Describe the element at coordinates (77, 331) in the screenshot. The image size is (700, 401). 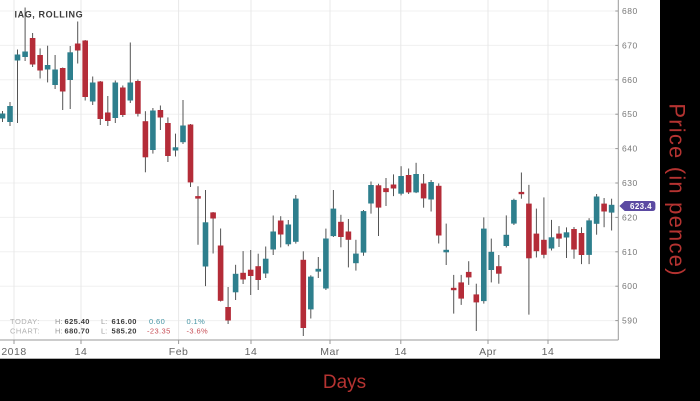
I see `svg-text: 680.70` at that location.